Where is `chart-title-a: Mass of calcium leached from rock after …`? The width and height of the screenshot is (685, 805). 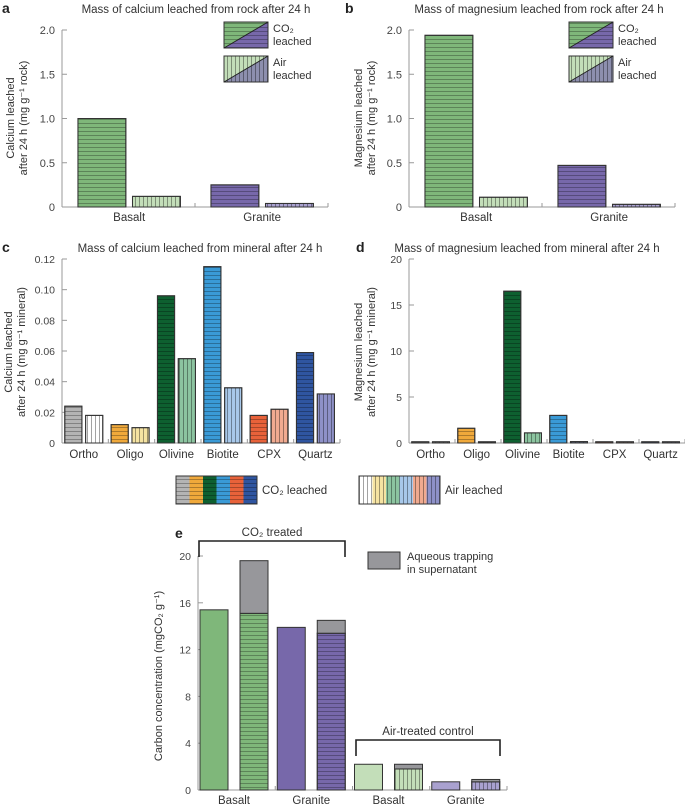
chart-title-a: Mass of calcium leached from rock after … is located at coordinates (196, 10).